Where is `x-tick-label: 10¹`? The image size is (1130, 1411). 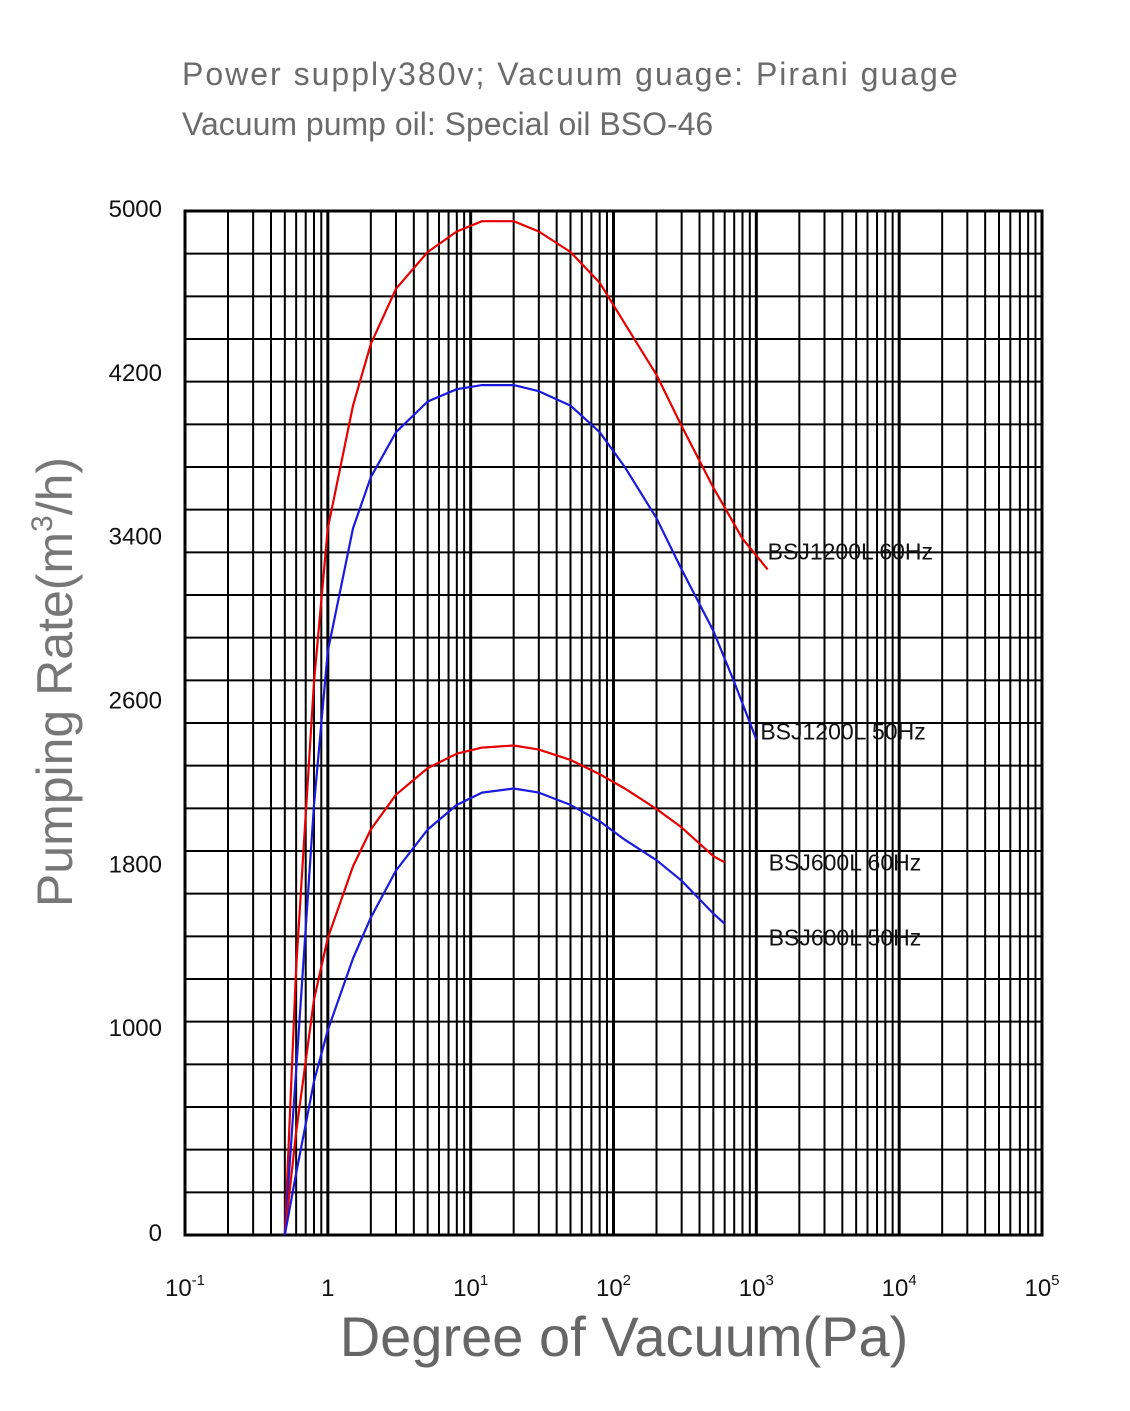 x-tick-label: 10¹ is located at coordinates (470, 1287).